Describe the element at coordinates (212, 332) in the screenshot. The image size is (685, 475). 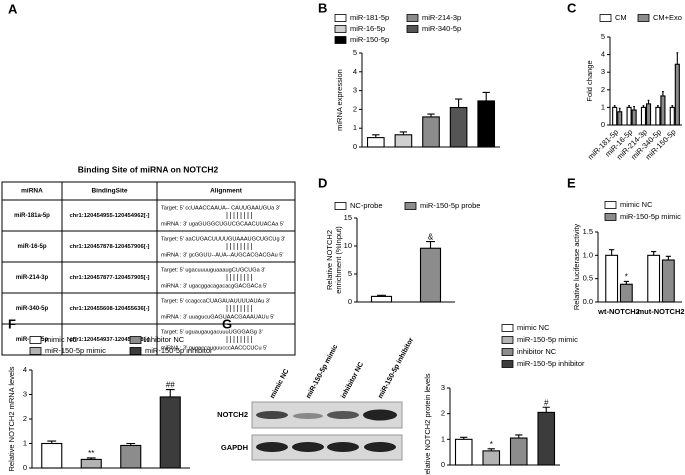
I see `table-cell: Target: 5' uguaugaugacuuuUGGGAGg 3'` at that location.